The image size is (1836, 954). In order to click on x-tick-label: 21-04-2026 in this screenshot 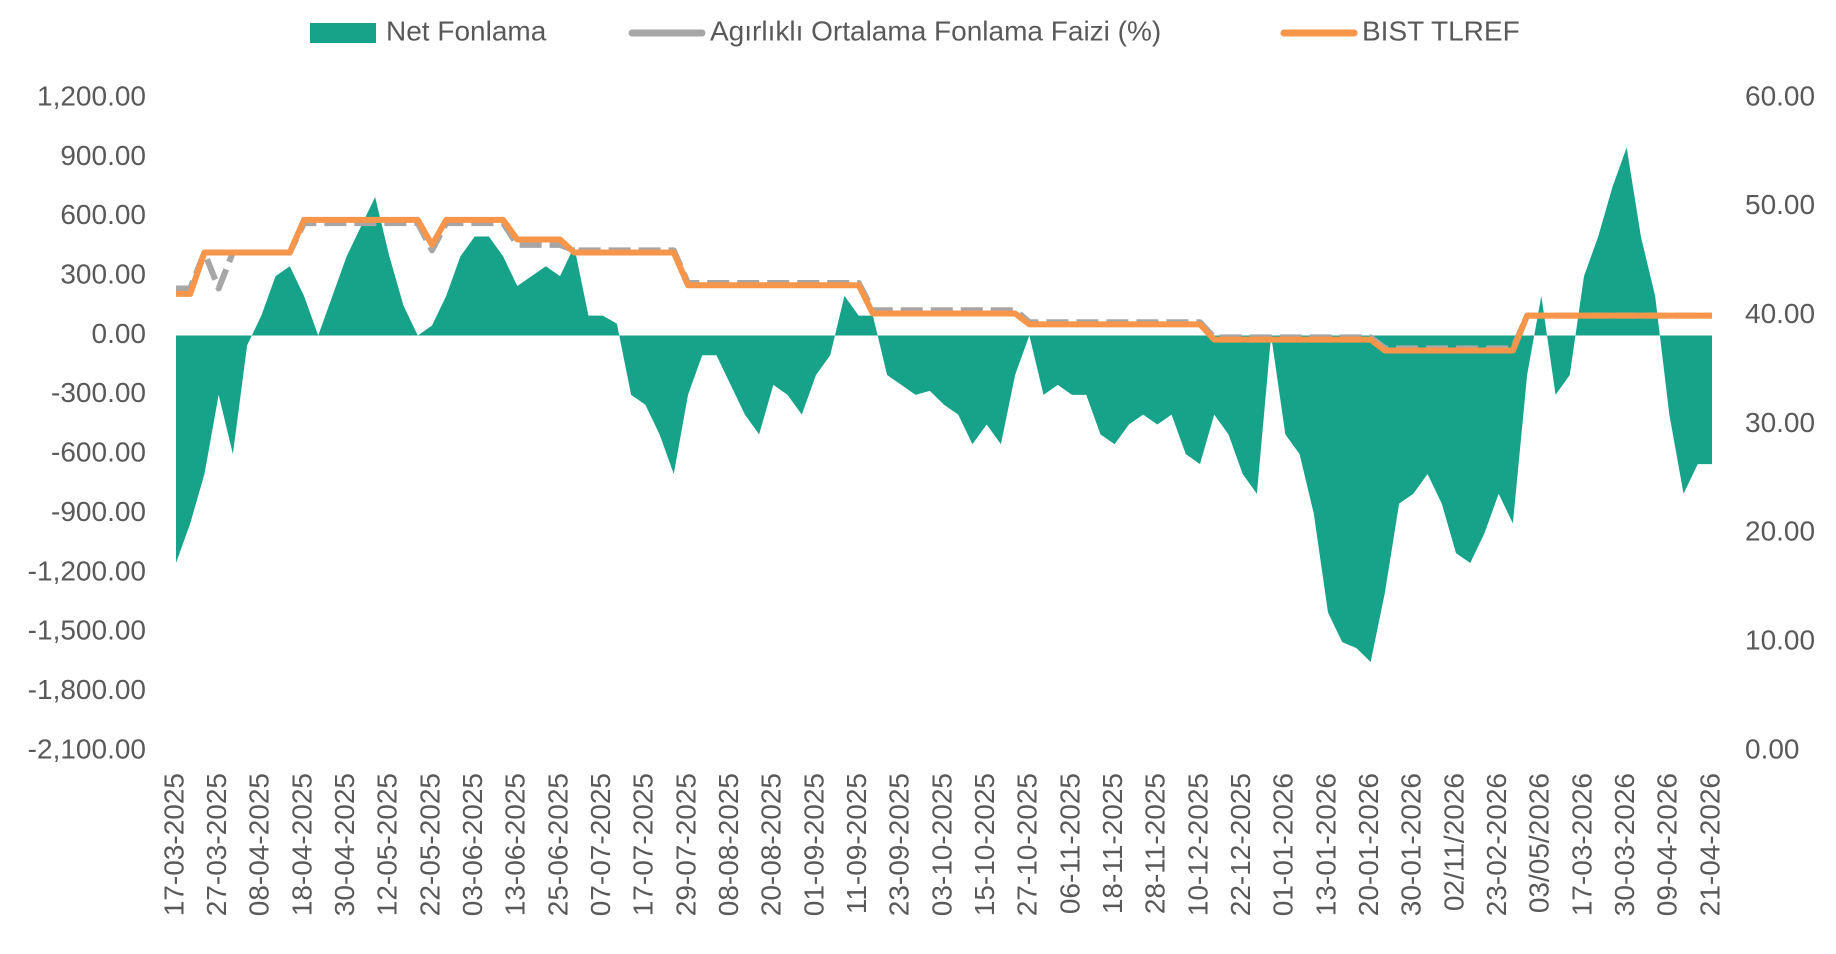, I will do `click(1709, 844)`.